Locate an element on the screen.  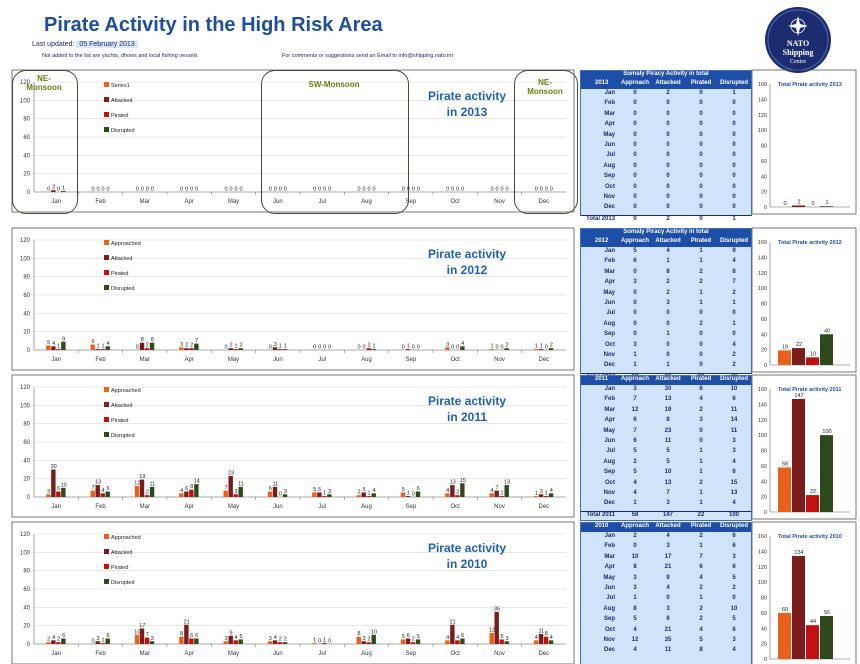
summary-data-label: 22 is located at coordinates (813, 492).